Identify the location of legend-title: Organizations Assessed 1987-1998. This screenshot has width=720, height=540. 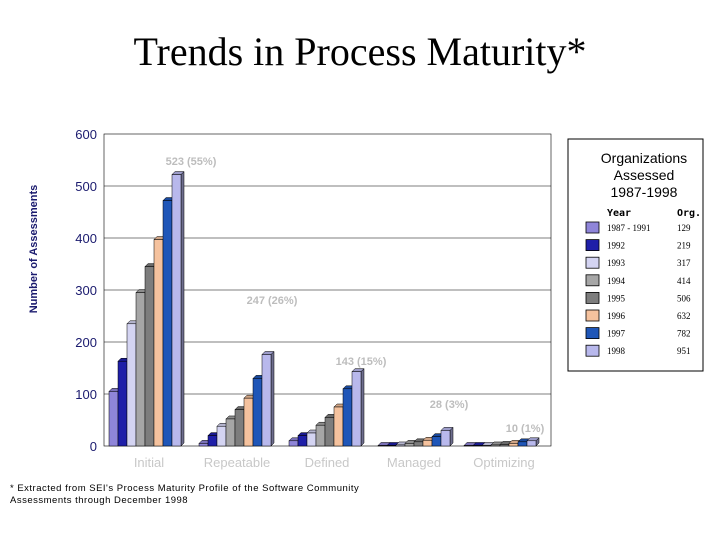
(644, 175).